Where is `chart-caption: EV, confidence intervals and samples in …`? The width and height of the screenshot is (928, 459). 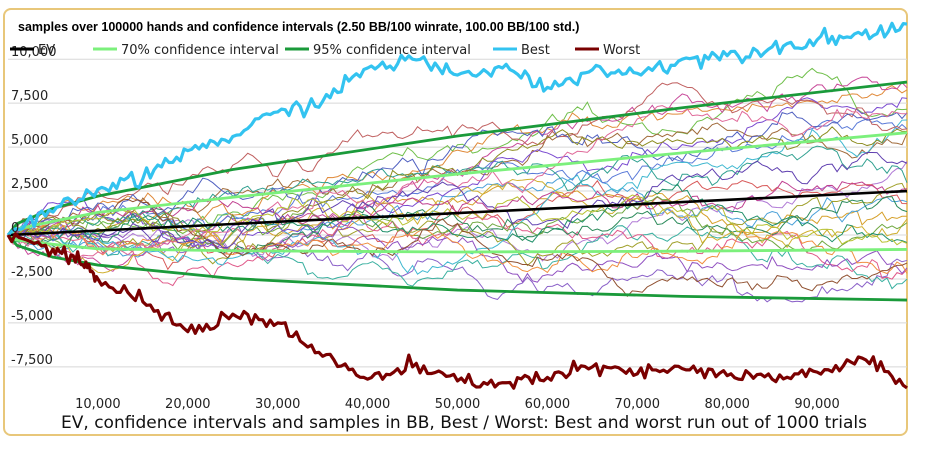 chart-caption: EV, confidence intervals and samples in … is located at coordinates (464, 423).